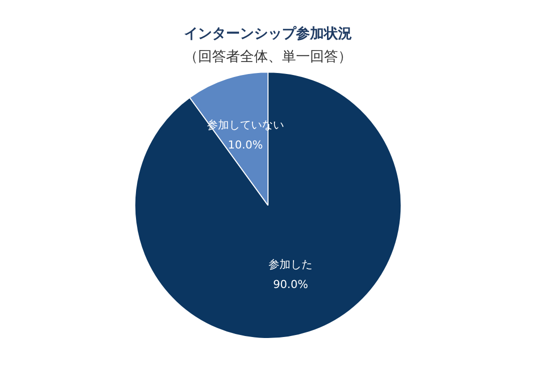 This screenshot has width=536, height=369. I want to click on chart-title: インターンシップ参加状況, so click(268, 33).